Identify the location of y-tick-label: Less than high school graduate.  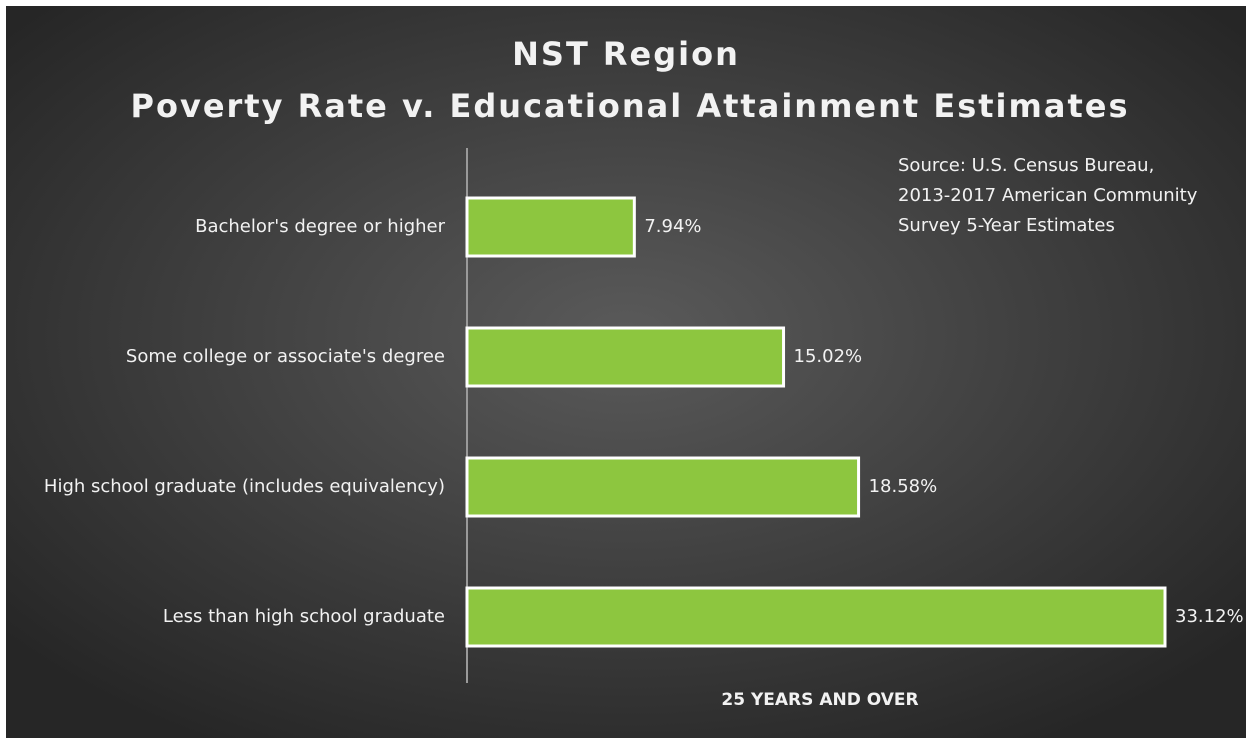
(304, 616).